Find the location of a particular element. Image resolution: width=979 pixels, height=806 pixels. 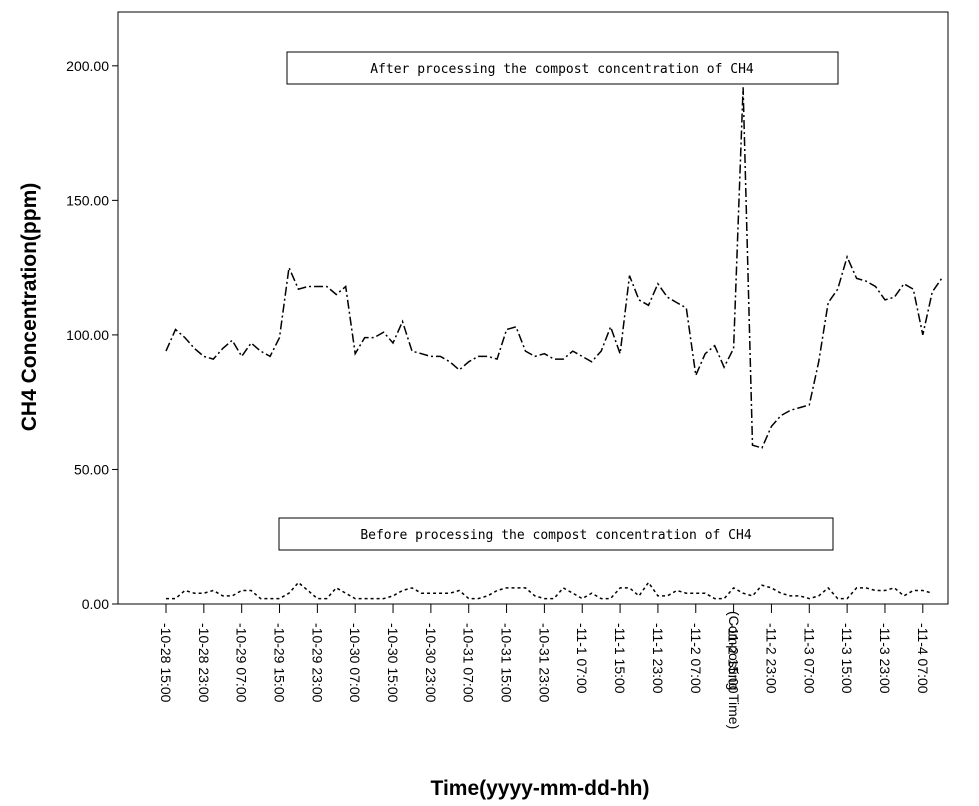

x-tick-label: -11-1 07:00 is located at coordinates (582, 658).